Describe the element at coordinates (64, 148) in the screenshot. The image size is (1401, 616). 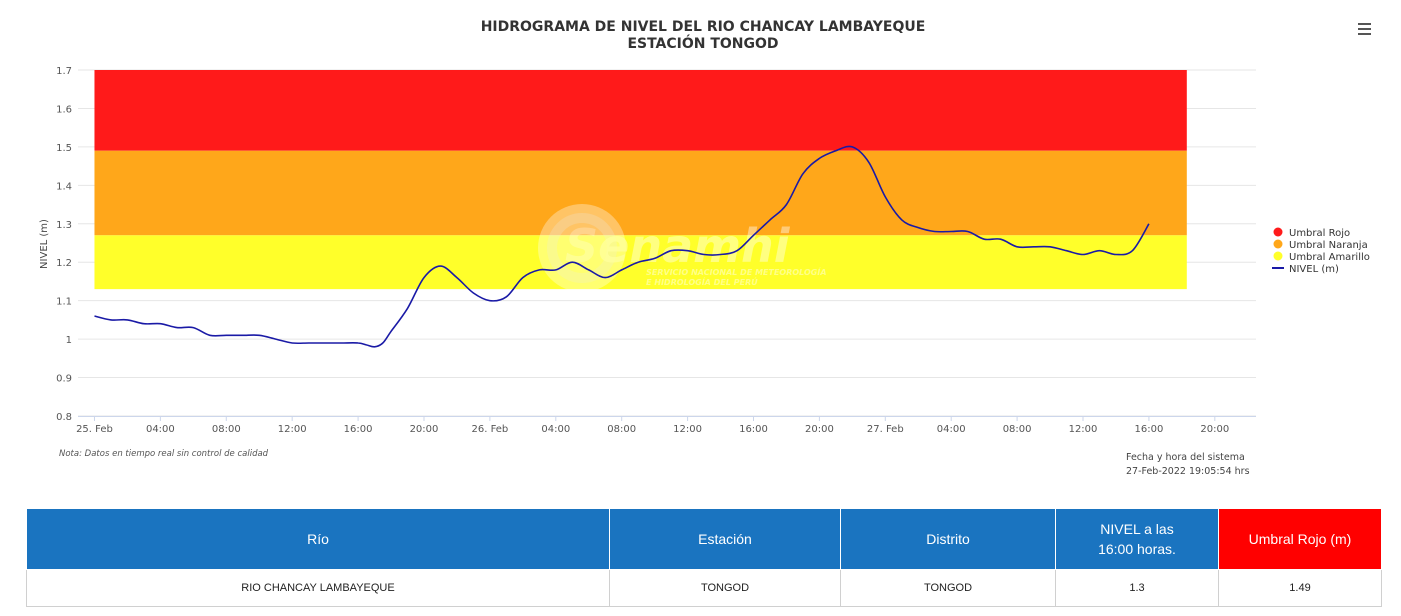
I see `y-tick-label: 1.5` at that location.